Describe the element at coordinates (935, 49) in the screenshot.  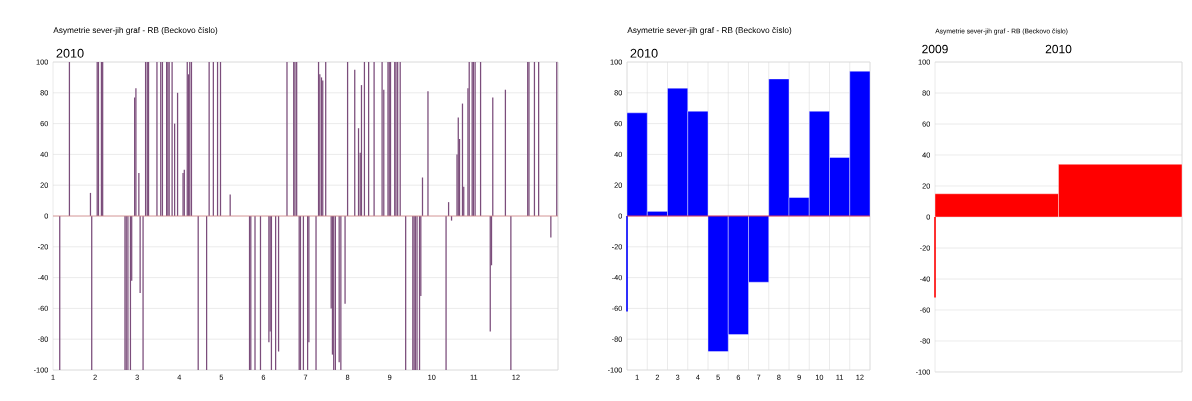
I see `x-tick-label: 2009` at that location.